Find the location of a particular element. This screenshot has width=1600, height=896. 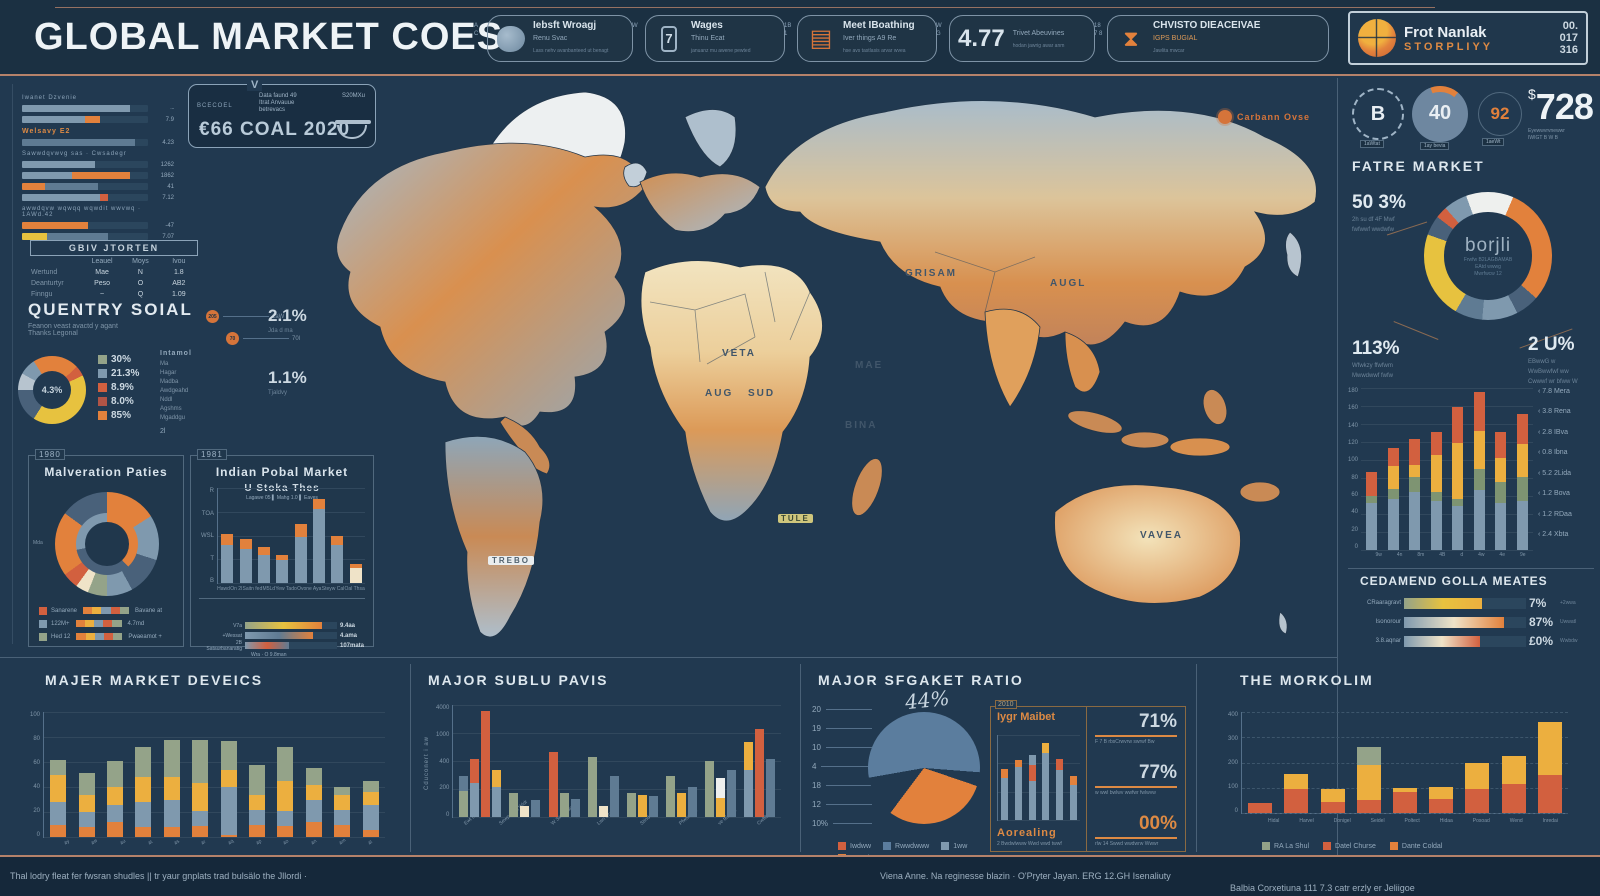

x-tick-label: 9w is located at coordinates (1378, 555).